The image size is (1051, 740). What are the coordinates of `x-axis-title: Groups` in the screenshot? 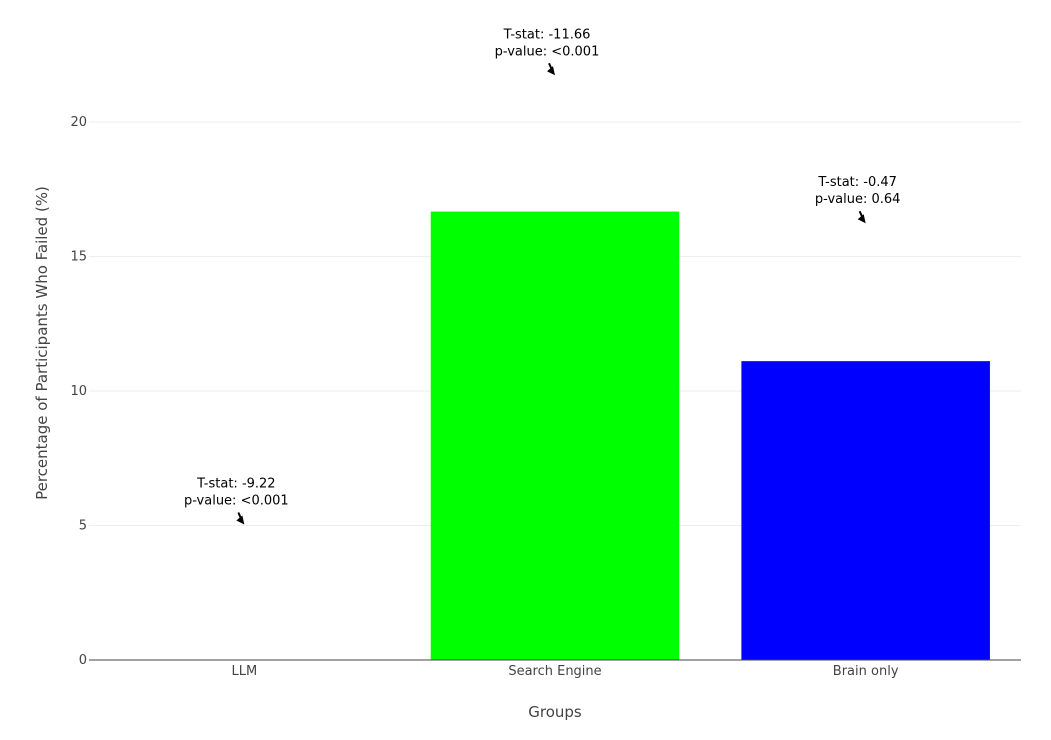 It's located at (555, 712).